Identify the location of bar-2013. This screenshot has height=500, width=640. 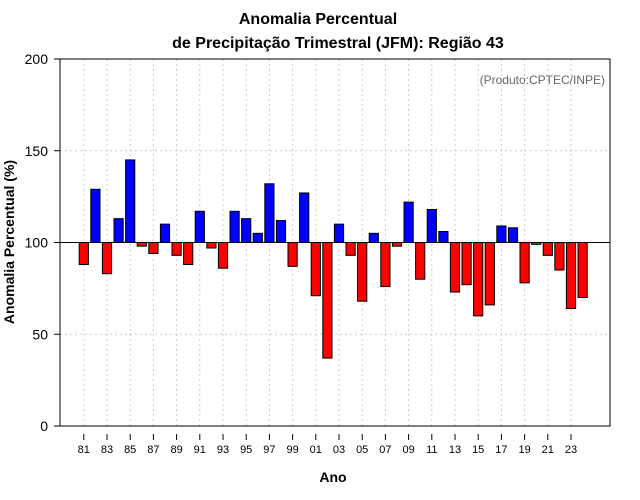
(455, 267).